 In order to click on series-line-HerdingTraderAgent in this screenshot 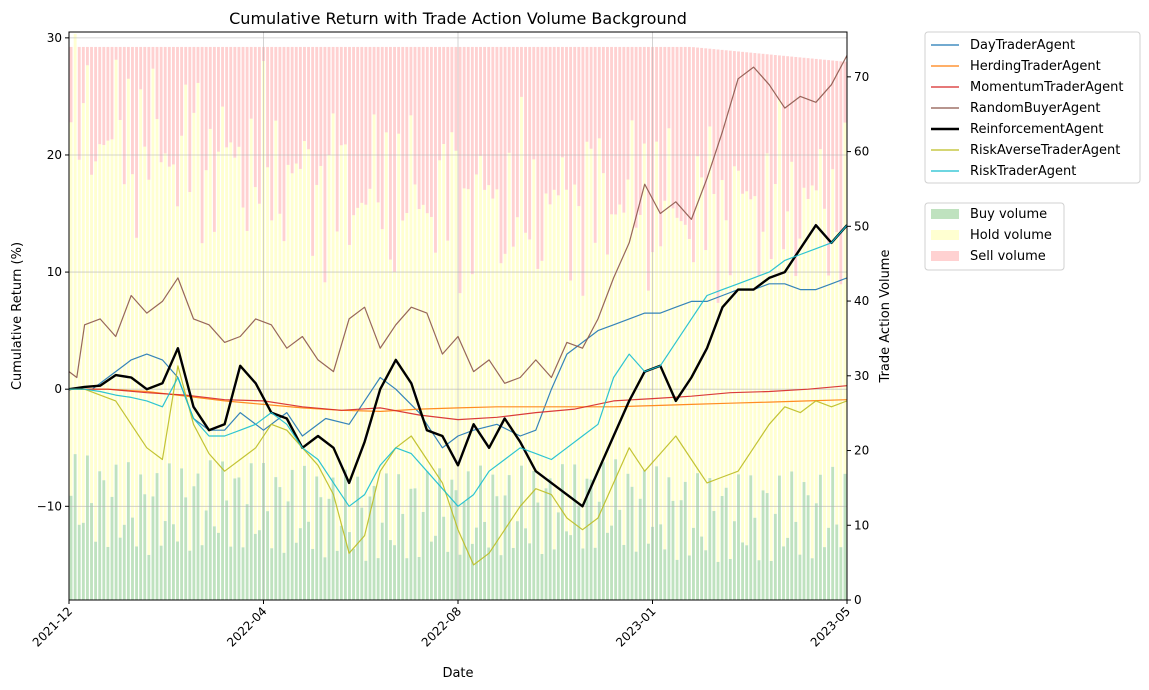, I will do `click(458, 400)`.